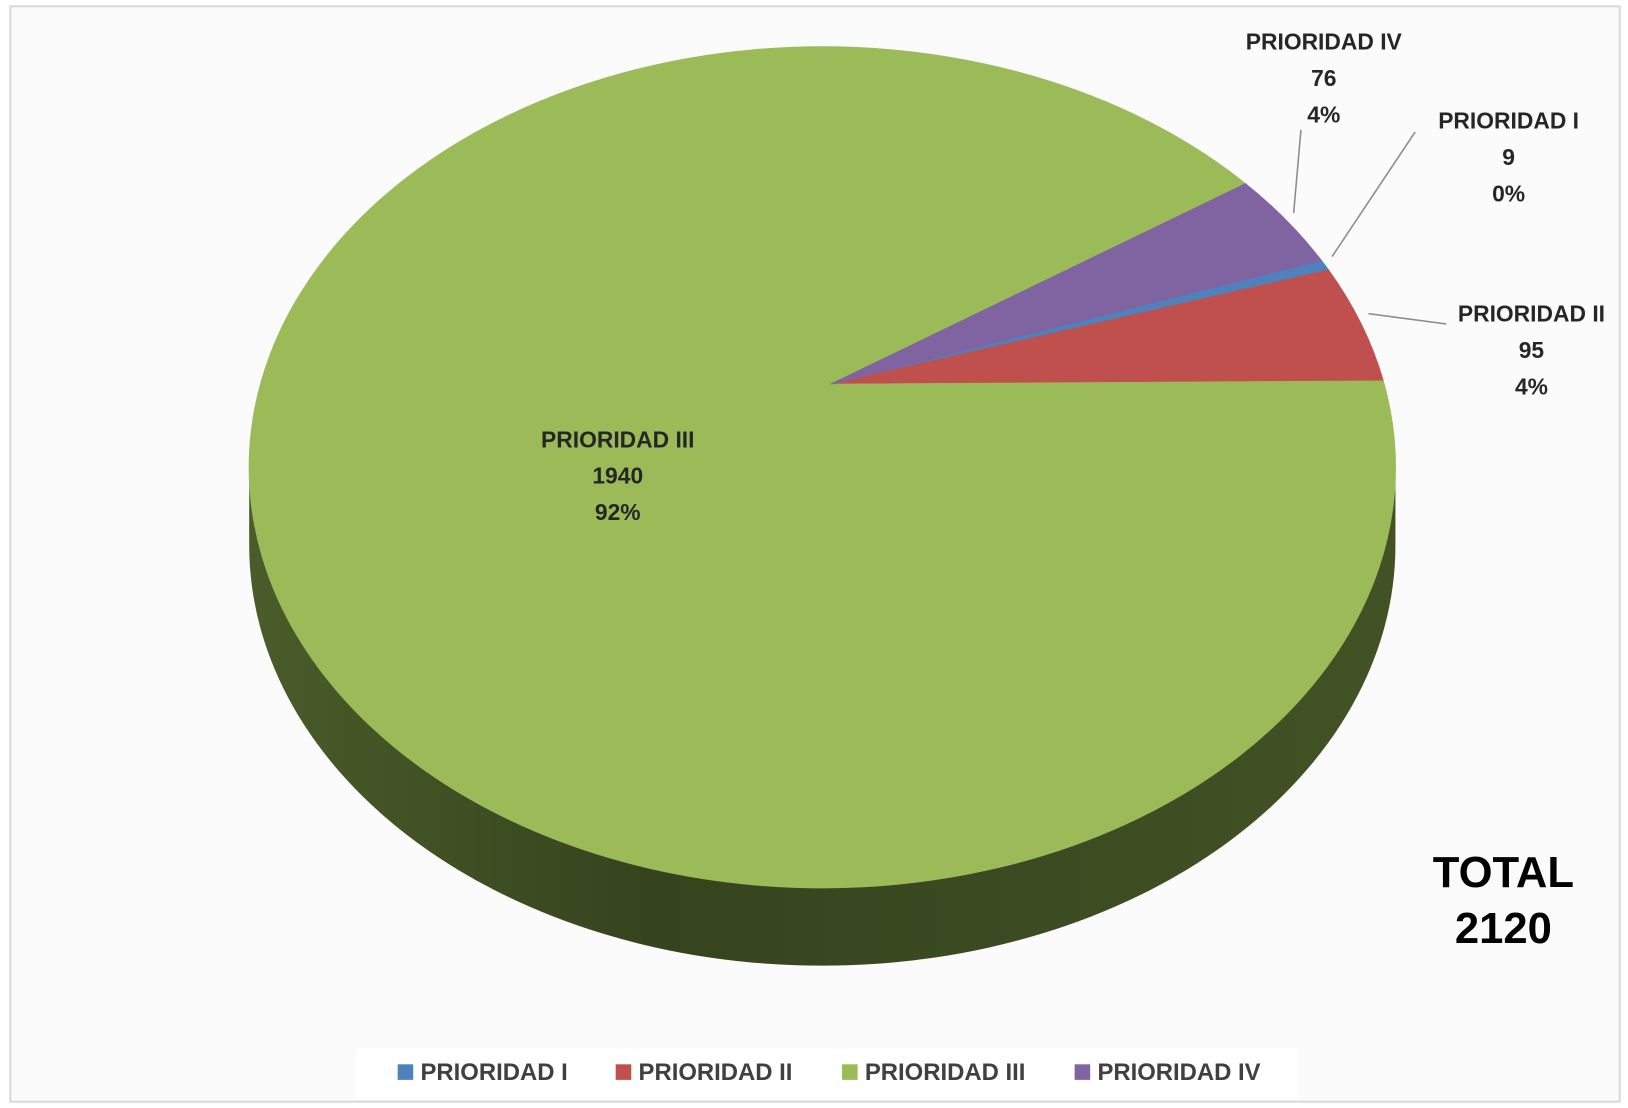 This screenshot has height=1108, width=1628. What do you see at coordinates (617, 476) in the screenshot?
I see `data-label-value: 1940` at bounding box center [617, 476].